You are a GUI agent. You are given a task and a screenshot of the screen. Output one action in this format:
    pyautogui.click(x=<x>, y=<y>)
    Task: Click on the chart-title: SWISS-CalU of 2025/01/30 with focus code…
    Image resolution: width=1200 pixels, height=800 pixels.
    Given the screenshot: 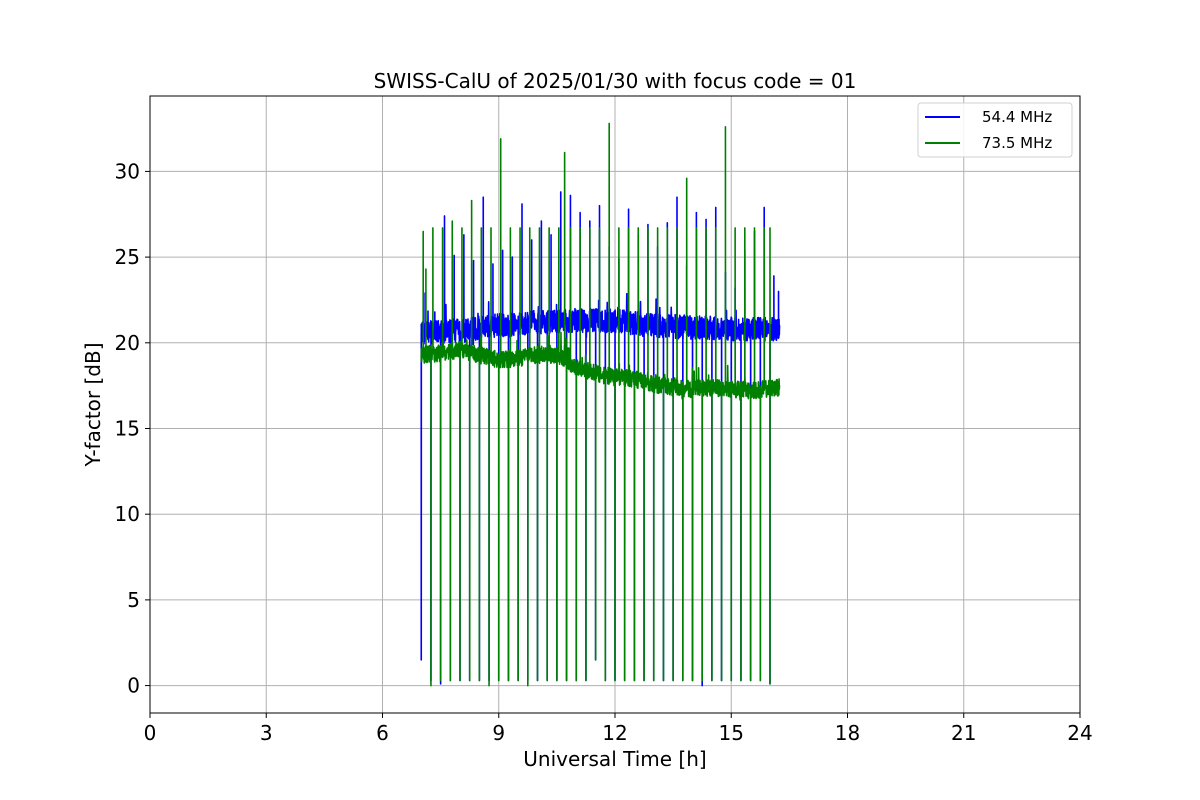 What is the action you would take?
    pyautogui.click(x=615, y=81)
    